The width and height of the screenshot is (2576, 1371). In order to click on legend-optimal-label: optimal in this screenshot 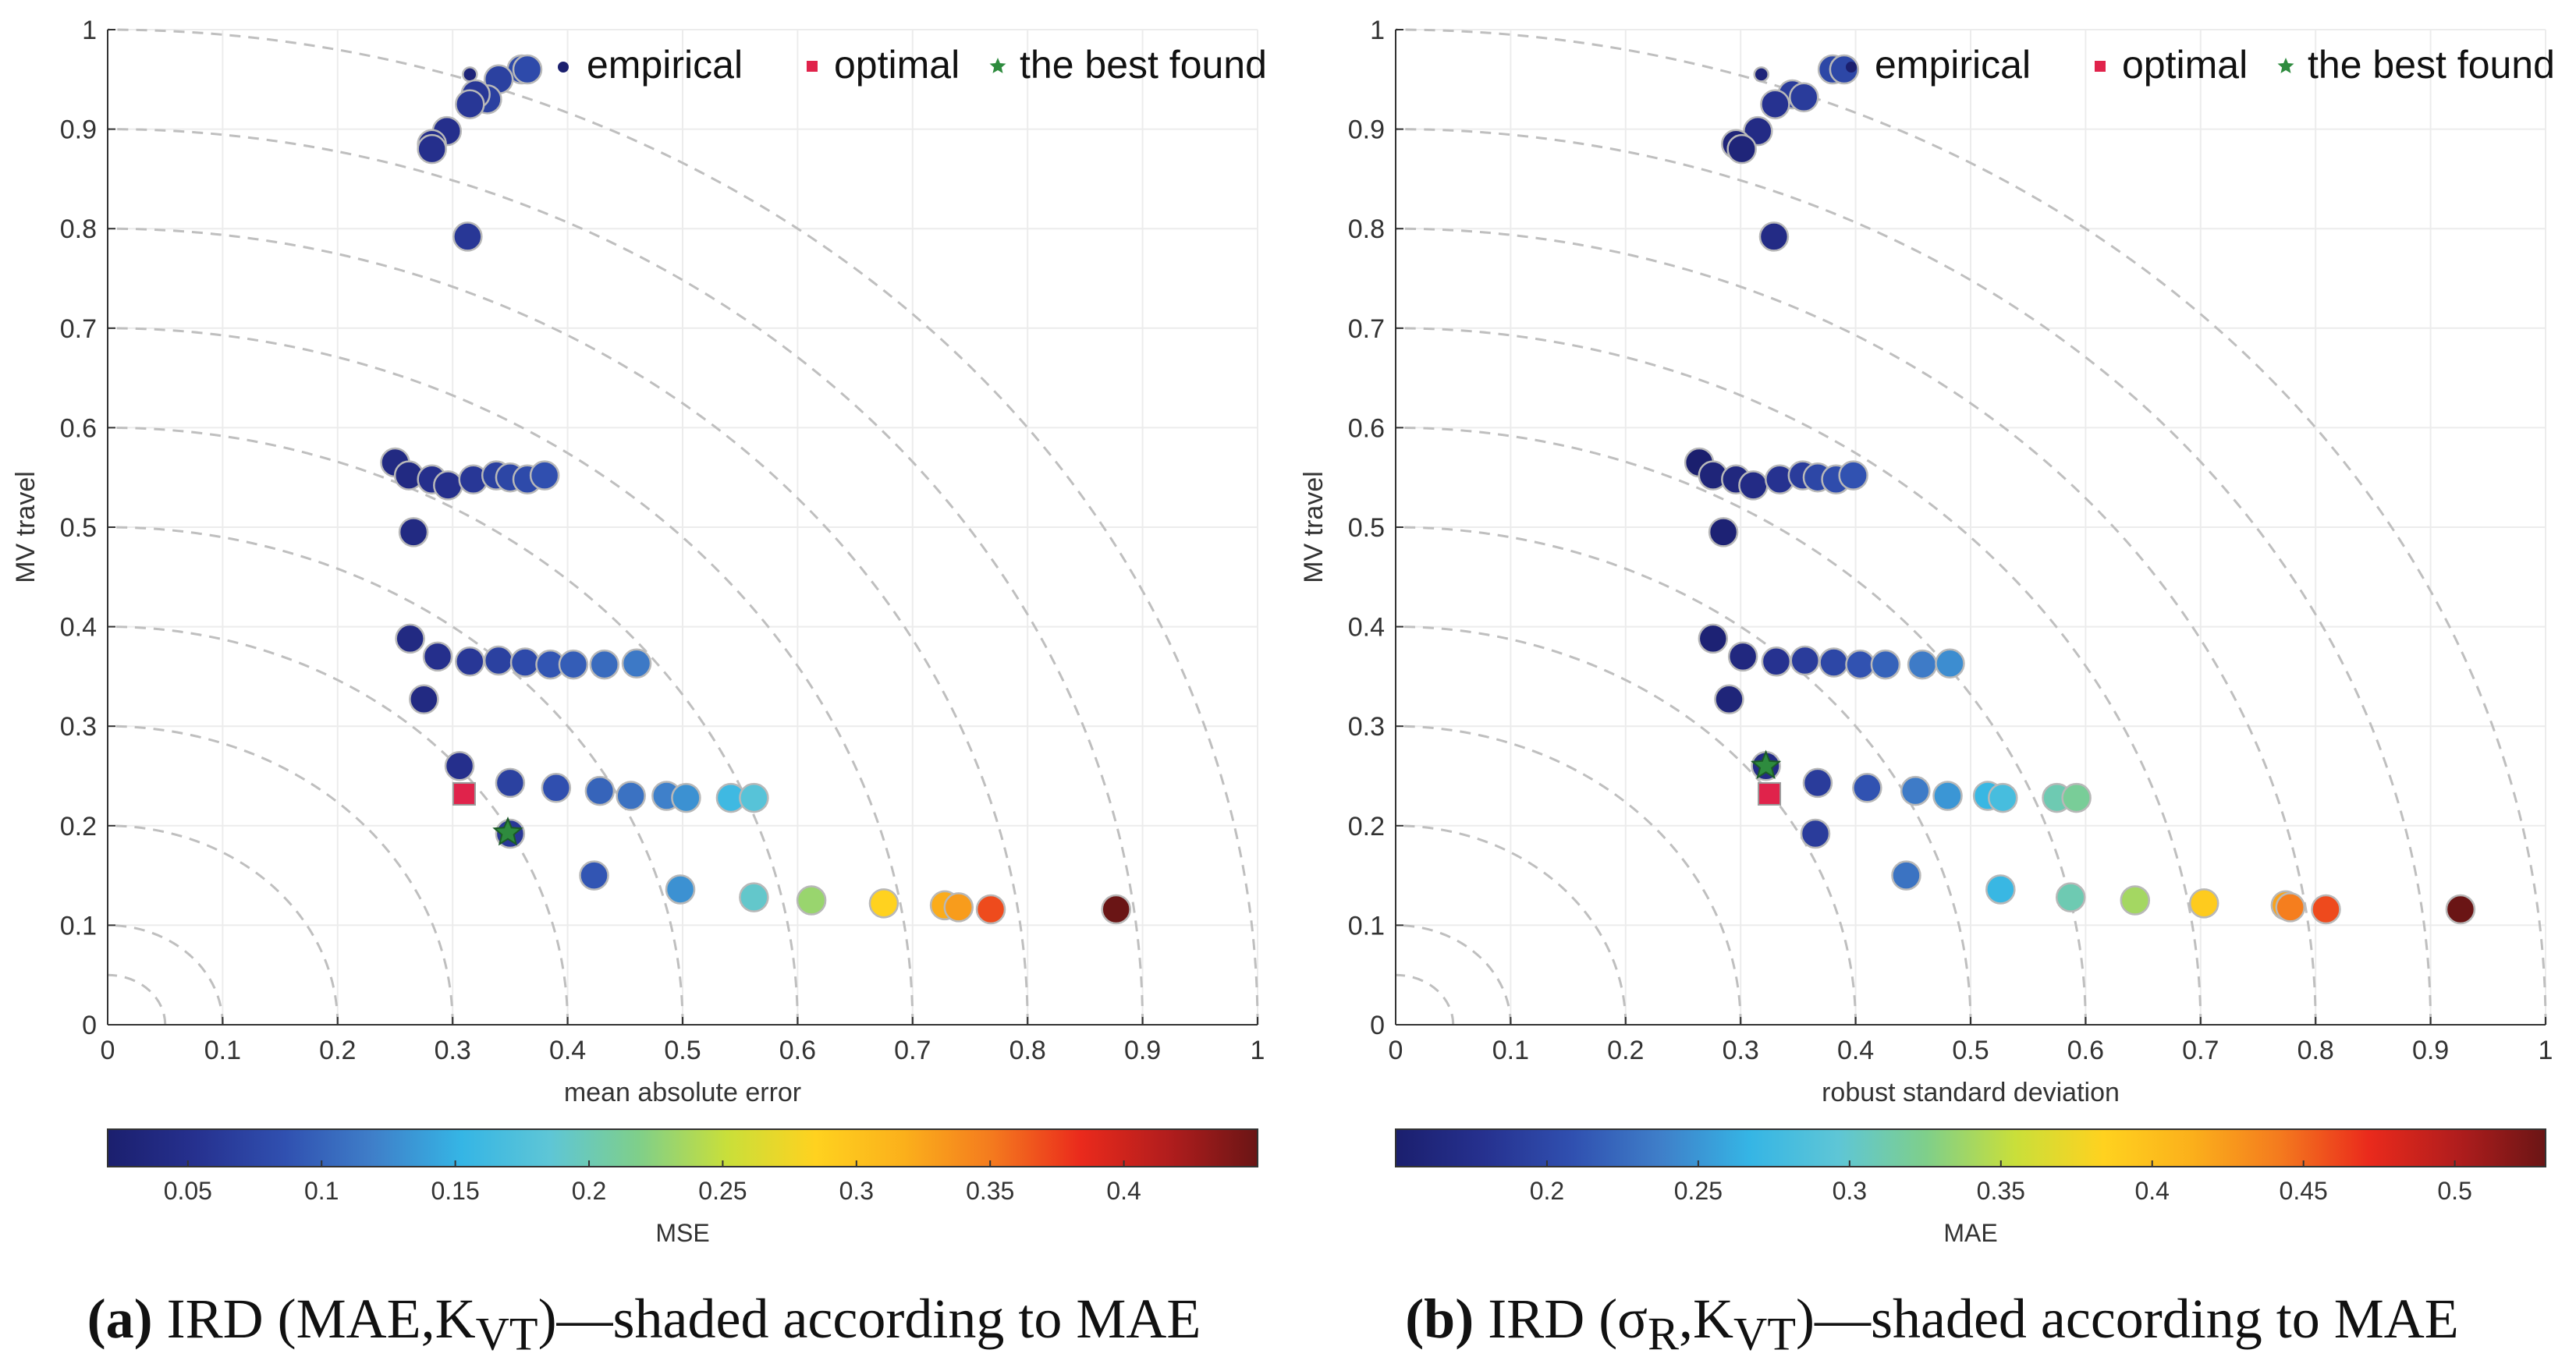, I will do `click(897, 65)`.